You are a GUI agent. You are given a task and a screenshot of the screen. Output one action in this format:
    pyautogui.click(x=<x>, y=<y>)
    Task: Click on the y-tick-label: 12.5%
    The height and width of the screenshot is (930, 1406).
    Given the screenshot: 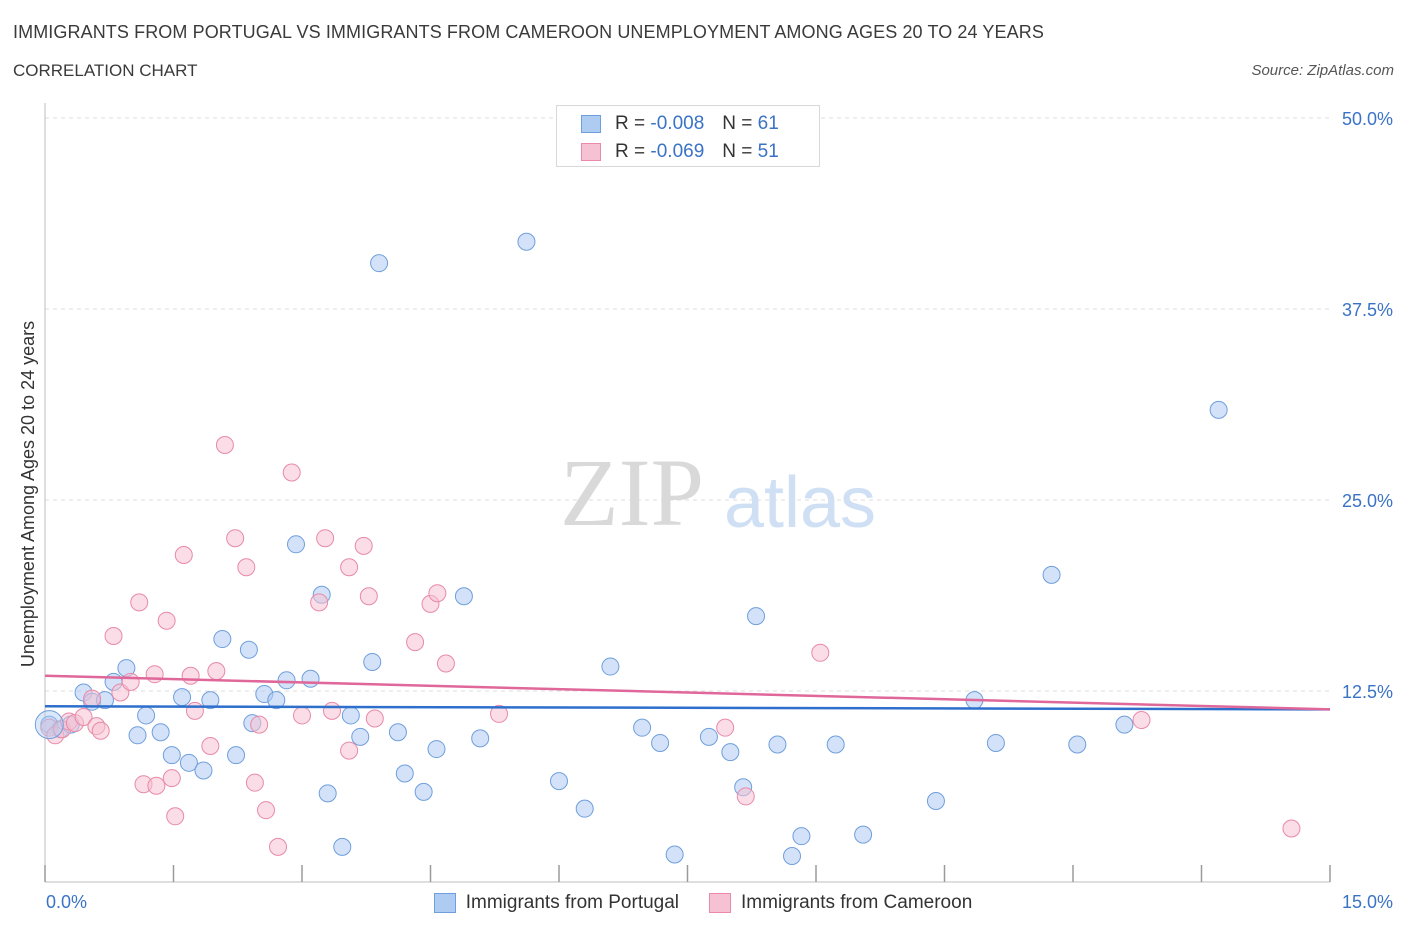 What is the action you would take?
    pyautogui.click(x=1367, y=692)
    